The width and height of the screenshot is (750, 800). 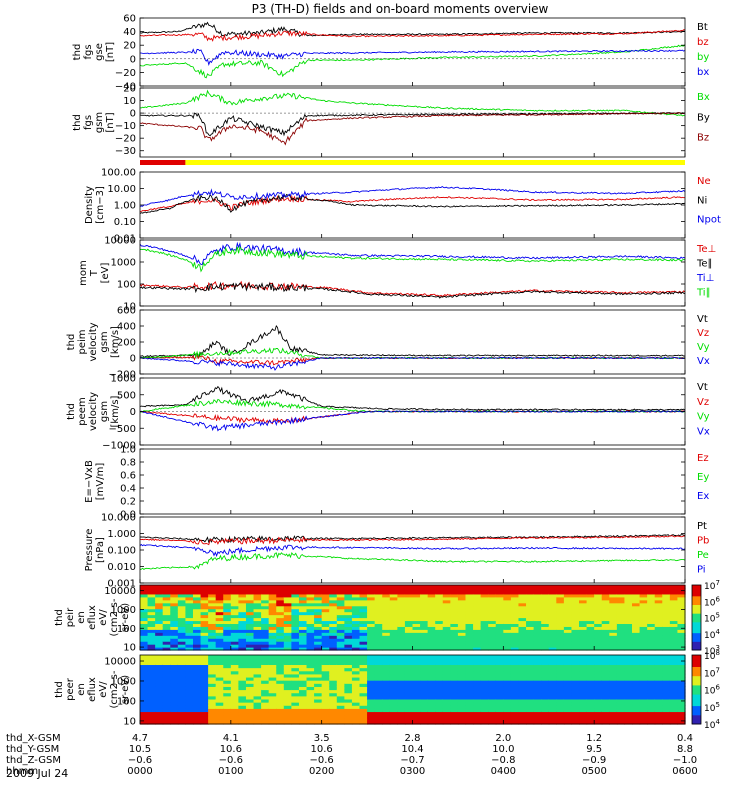 What do you see at coordinates (322, 738) in the screenshot?
I see `xaxis-value: 3.5` at bounding box center [322, 738].